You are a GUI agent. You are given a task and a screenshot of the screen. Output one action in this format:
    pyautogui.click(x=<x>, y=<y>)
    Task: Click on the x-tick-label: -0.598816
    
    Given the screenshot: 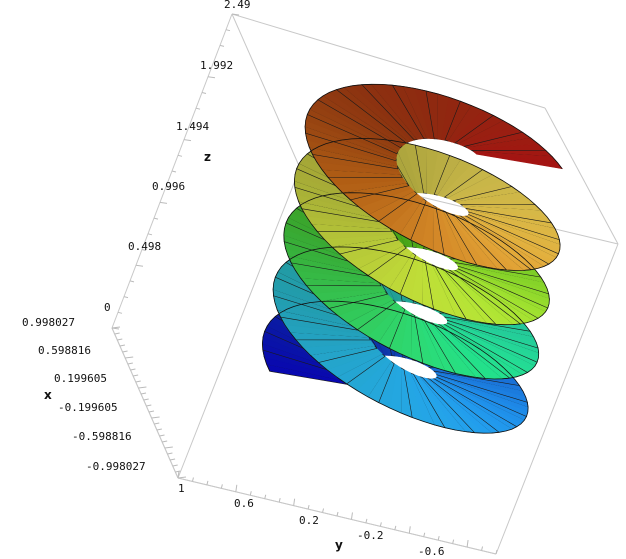 What is the action you would take?
    pyautogui.click(x=102, y=436)
    